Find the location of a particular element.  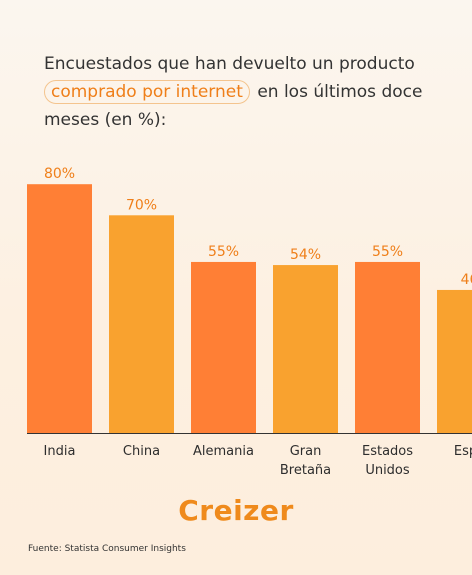

title-line-3: meses (en %): is located at coordinates (105, 120).